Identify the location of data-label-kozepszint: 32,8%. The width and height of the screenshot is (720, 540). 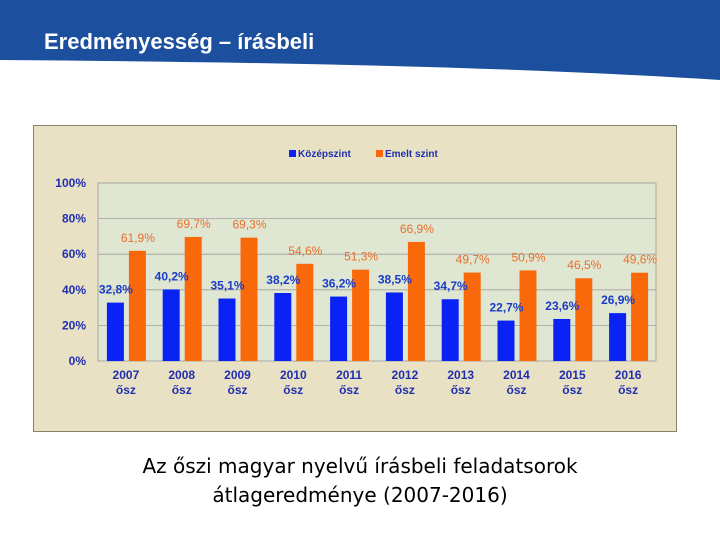
(116, 290).